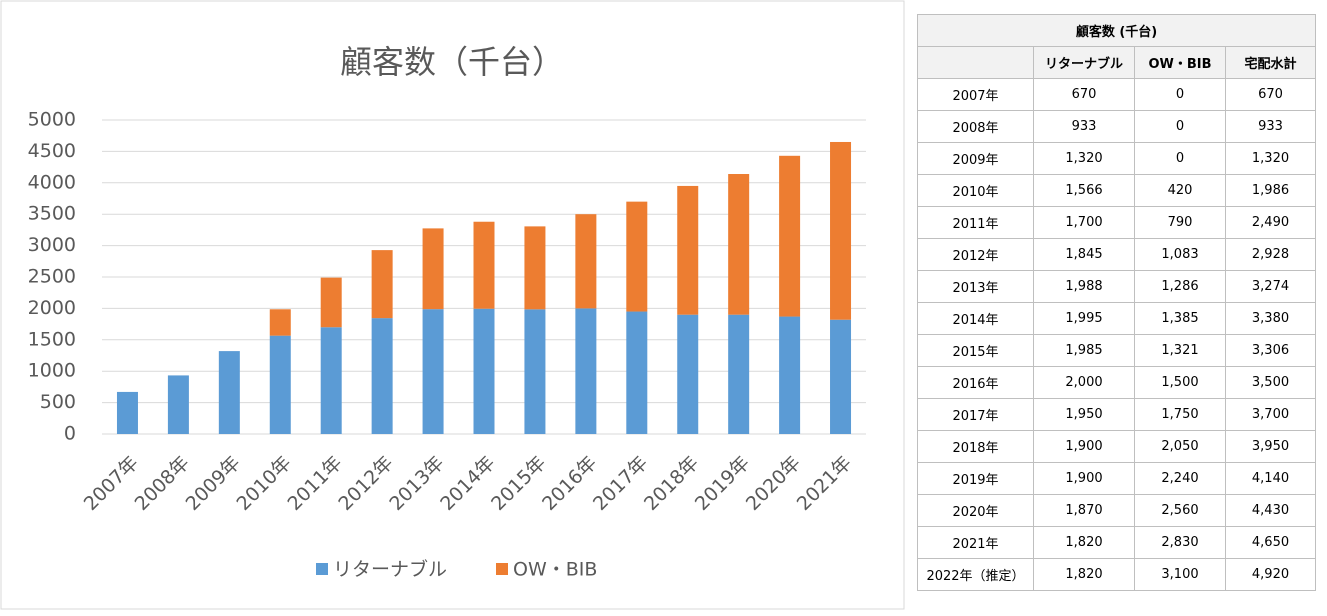  Describe the element at coordinates (1180, 414) in the screenshot. I see `table-cell: 1,750` at that location.